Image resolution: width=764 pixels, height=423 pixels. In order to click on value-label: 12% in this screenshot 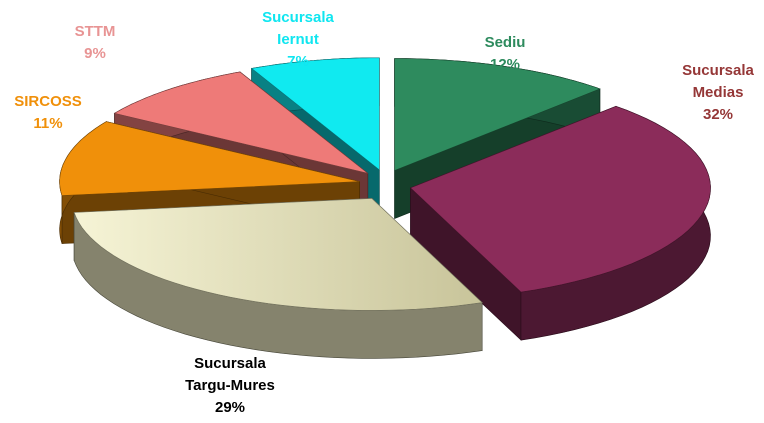, I will do `click(505, 64)`.